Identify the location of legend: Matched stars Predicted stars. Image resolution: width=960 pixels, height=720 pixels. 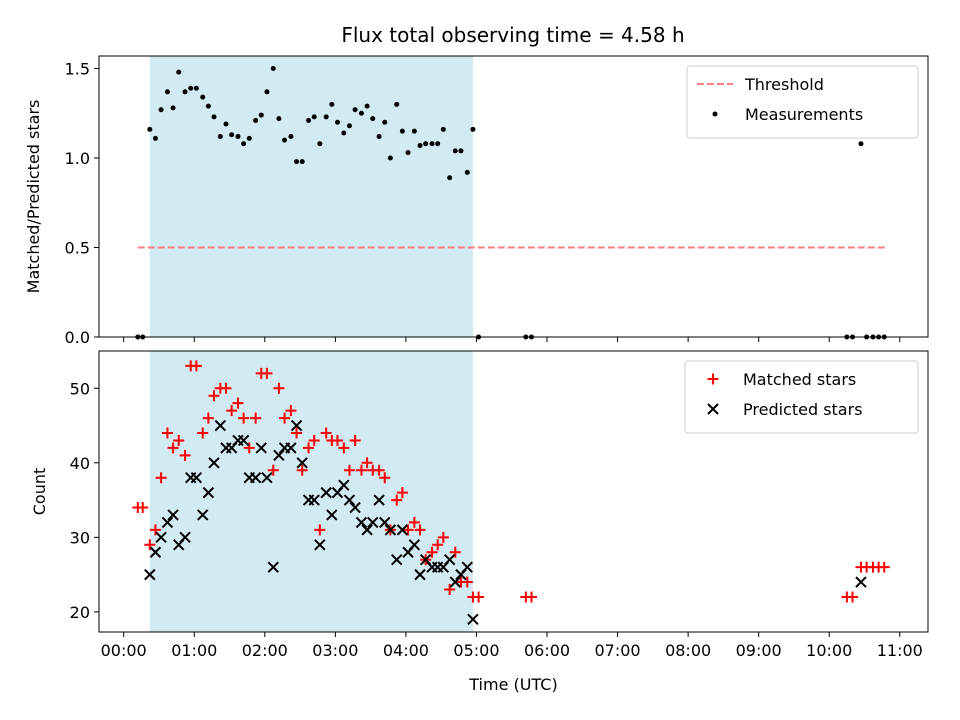
(801, 397).